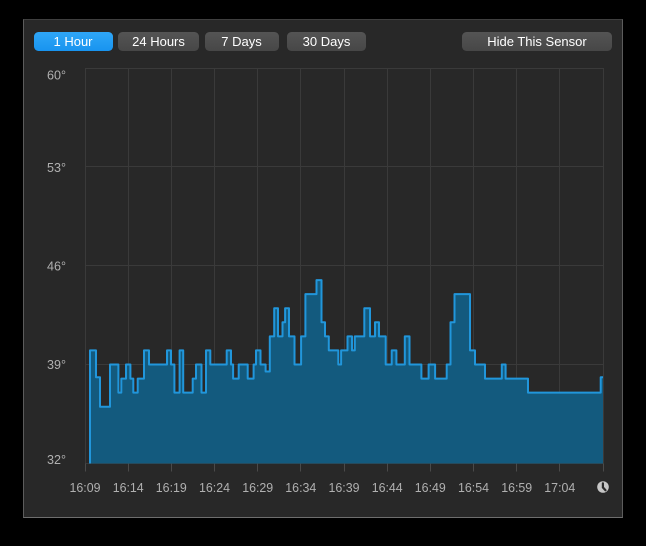  Describe the element at coordinates (516, 488) in the screenshot. I see `svg-text: 16:59` at that location.